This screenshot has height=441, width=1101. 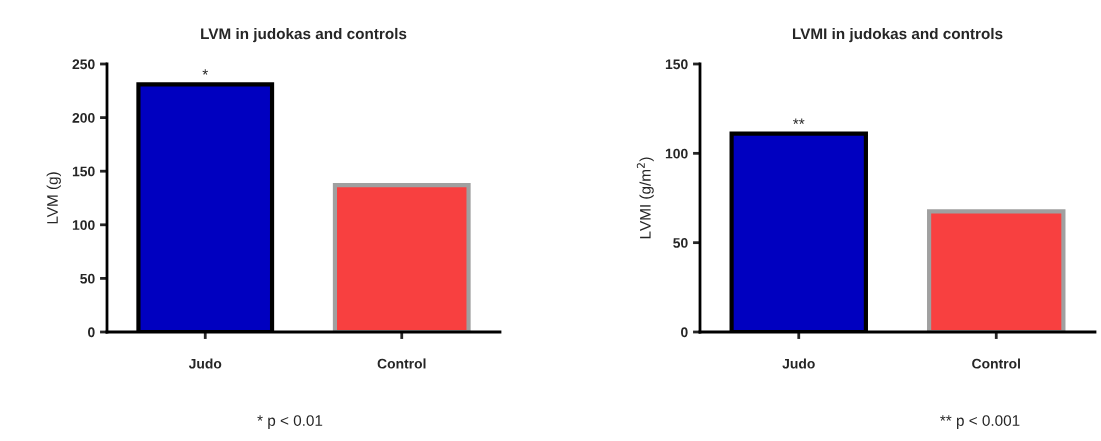 What do you see at coordinates (897, 35) in the screenshot?
I see `chart-title: LVMI in judokas and controls` at bounding box center [897, 35].